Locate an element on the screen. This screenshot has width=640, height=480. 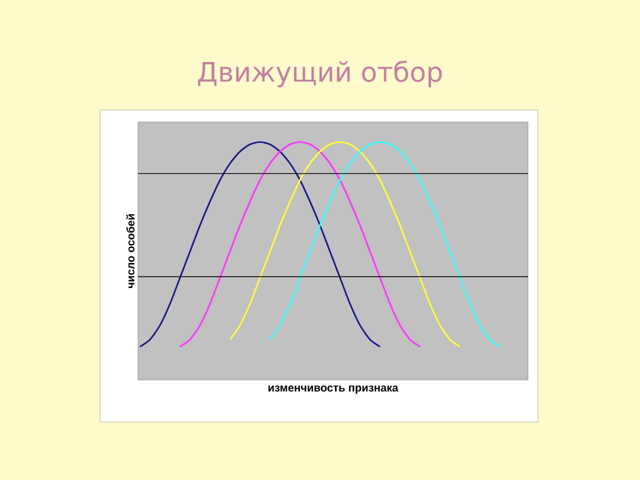
x-axis-title: изменчивость признака is located at coordinates (333, 390).